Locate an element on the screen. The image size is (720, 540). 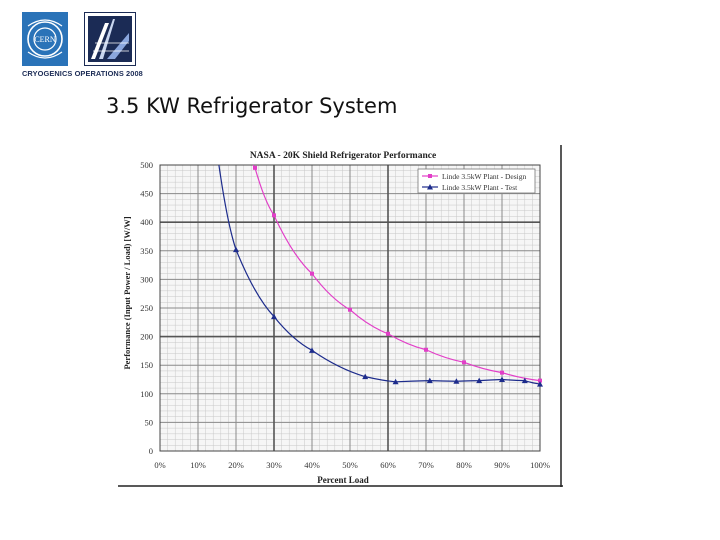
x-tick-label: 50% is located at coordinates (350, 465).